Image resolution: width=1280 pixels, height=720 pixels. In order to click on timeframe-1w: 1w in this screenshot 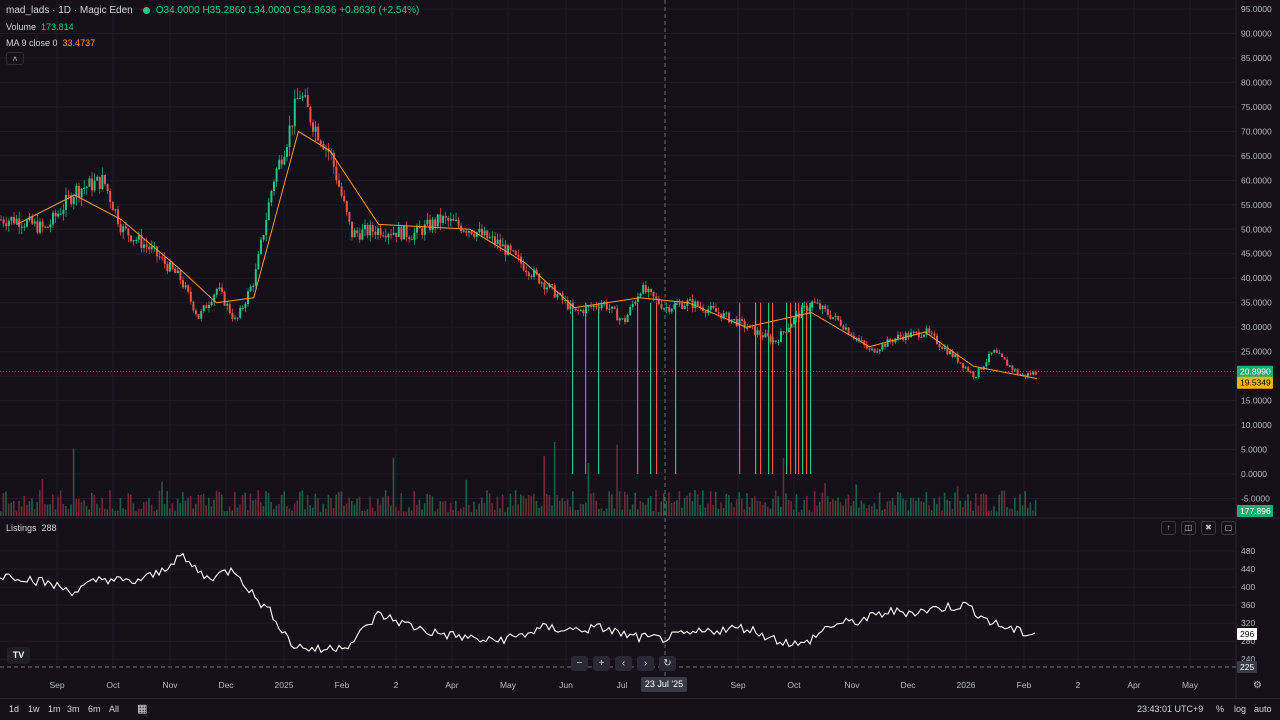, I will do `click(34, 709)`.